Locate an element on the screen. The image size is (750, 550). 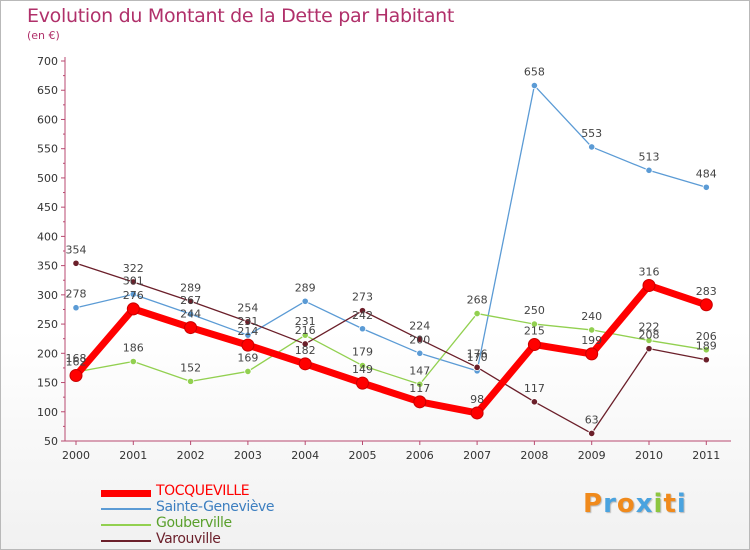
data-label: 214 is located at coordinates (247, 331).